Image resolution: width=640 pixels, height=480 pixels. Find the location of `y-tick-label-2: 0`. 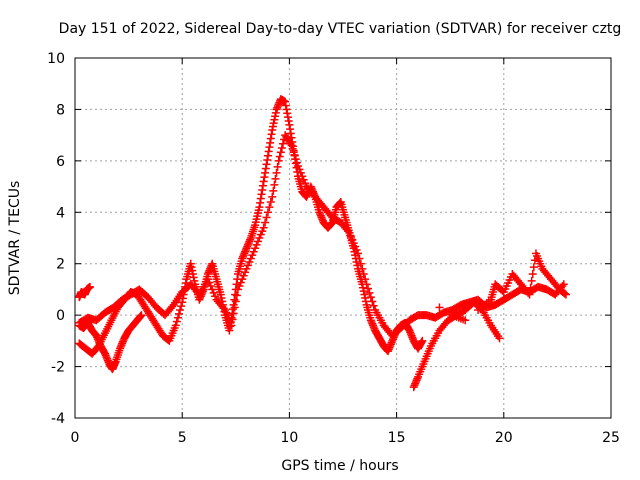

y-tick-label-2: 0 is located at coordinates (60, 316).